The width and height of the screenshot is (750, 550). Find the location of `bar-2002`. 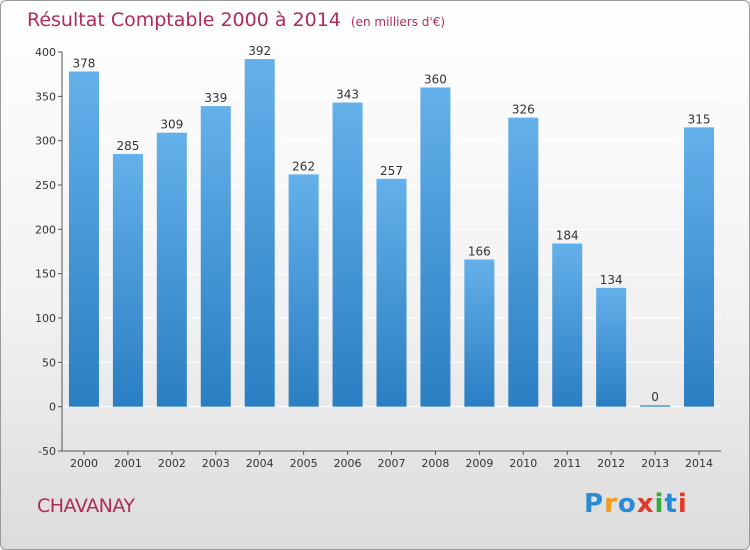

bar-2002 is located at coordinates (171, 269).